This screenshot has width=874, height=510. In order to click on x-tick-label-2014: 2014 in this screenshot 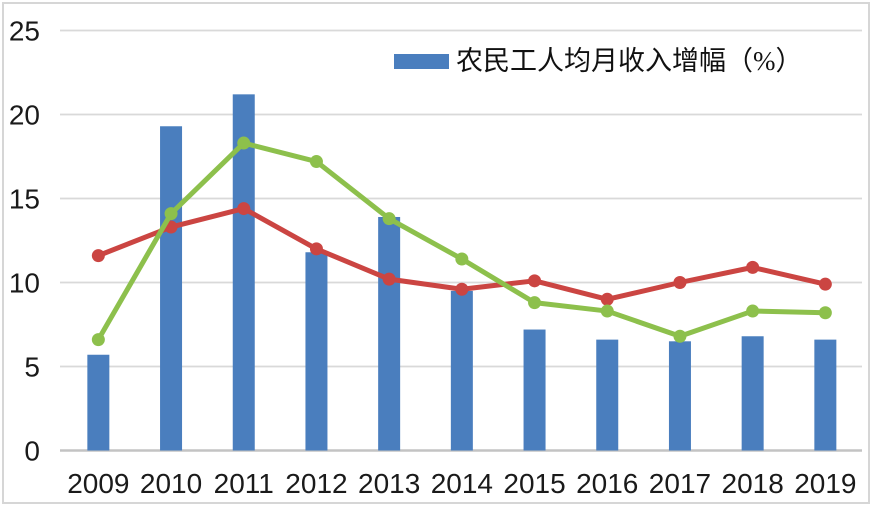, I will do `click(462, 483)`.